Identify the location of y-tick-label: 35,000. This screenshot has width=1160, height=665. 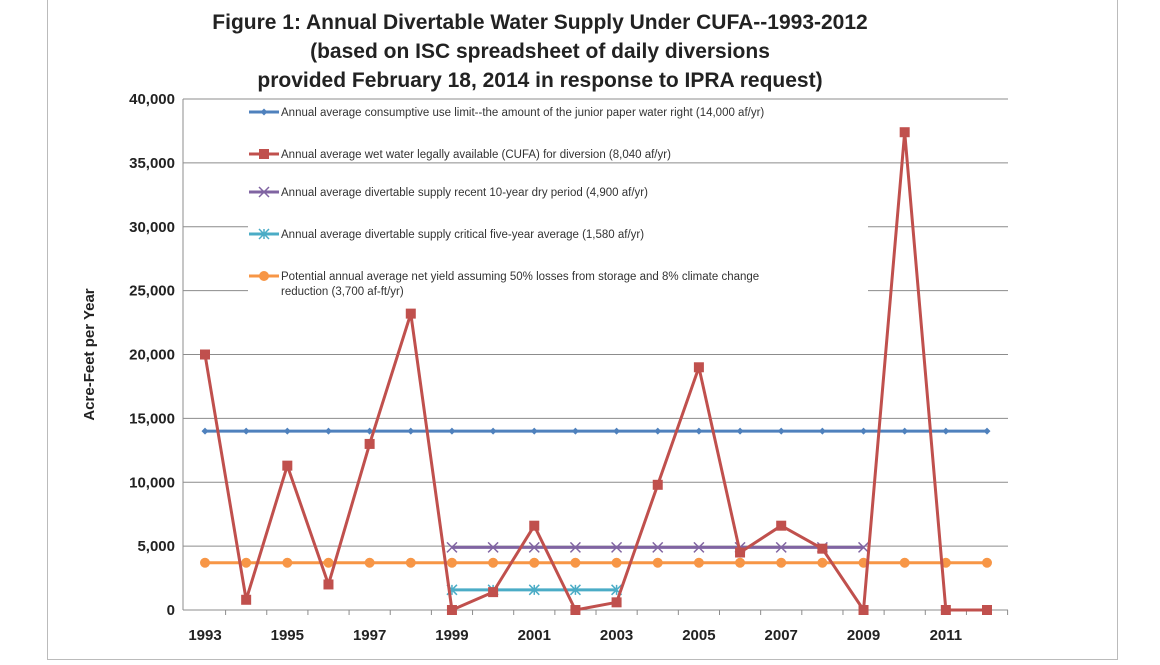
(152, 163).